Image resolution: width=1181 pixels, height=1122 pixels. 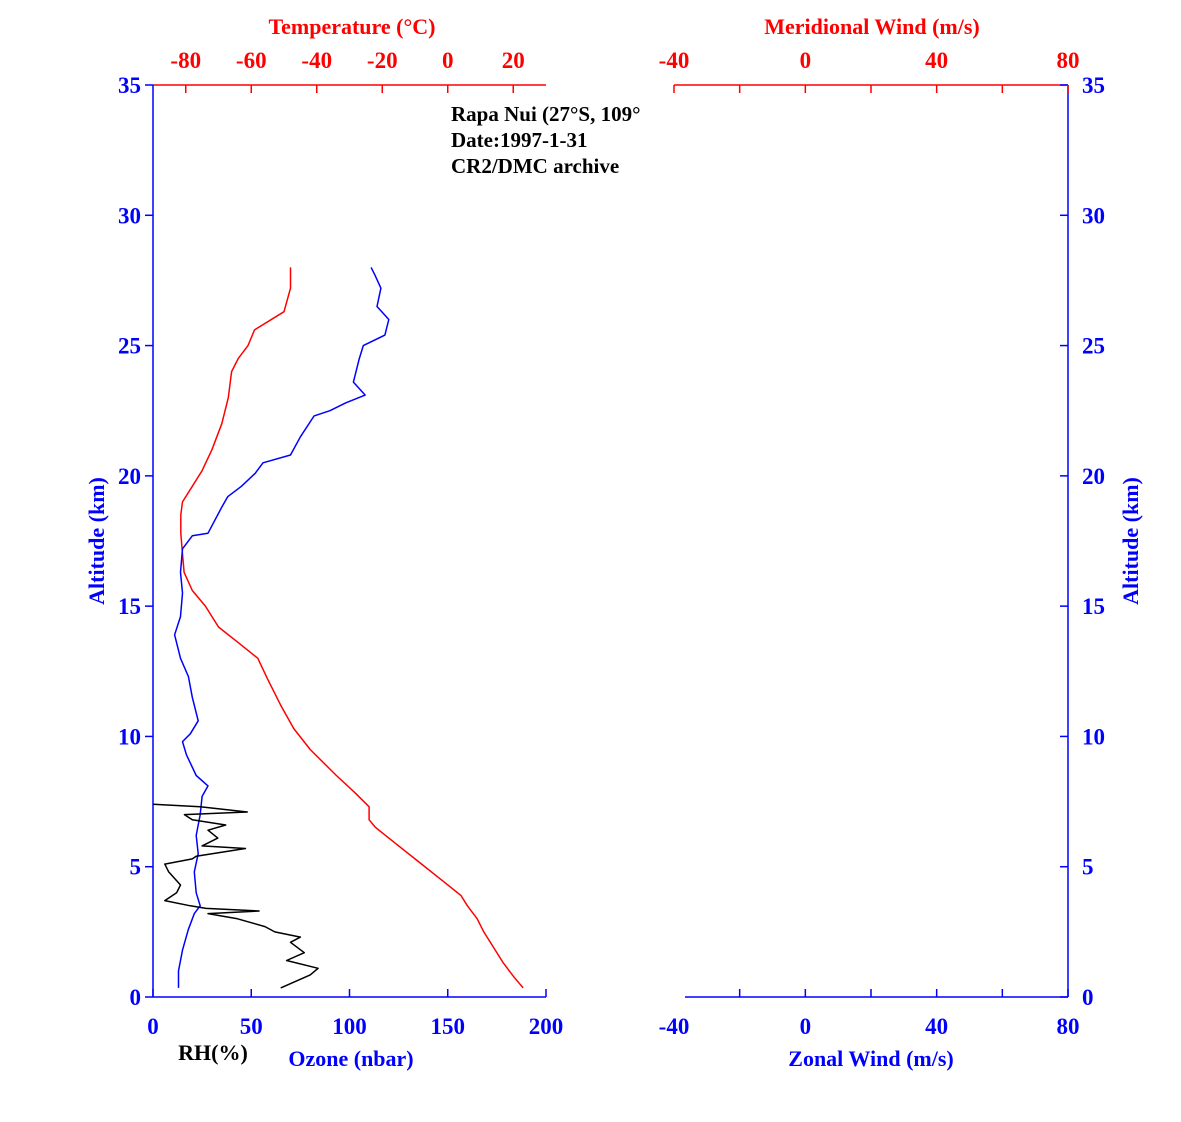 I want to click on left-ytick-label: 20, so click(x=129, y=476).